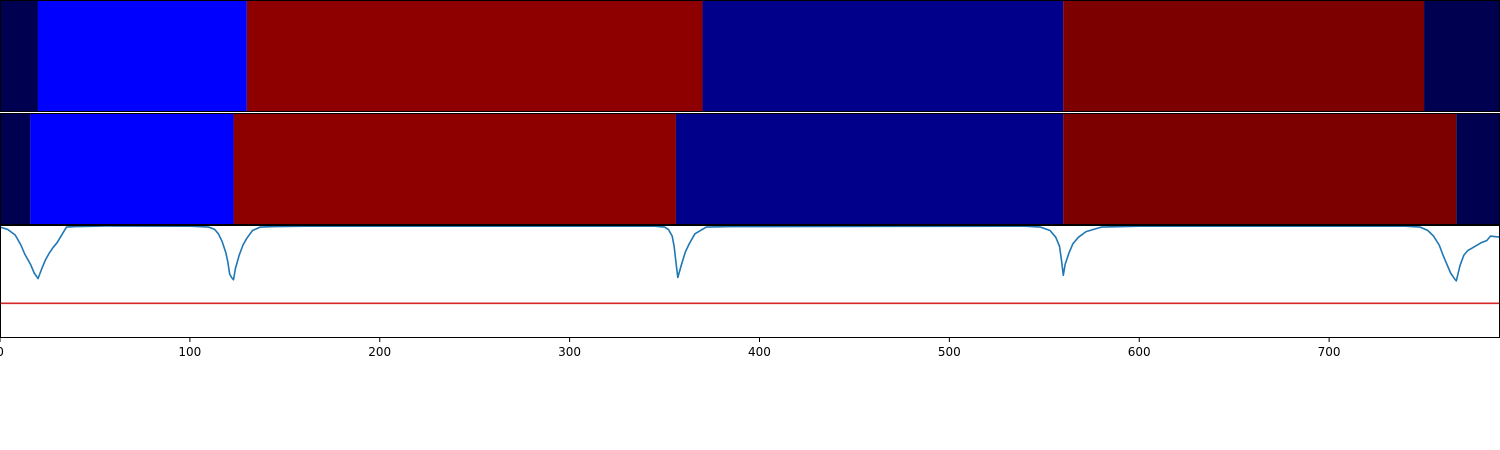  What do you see at coordinates (949, 352) in the screenshot?
I see `x-tick-label-500: 500` at bounding box center [949, 352].